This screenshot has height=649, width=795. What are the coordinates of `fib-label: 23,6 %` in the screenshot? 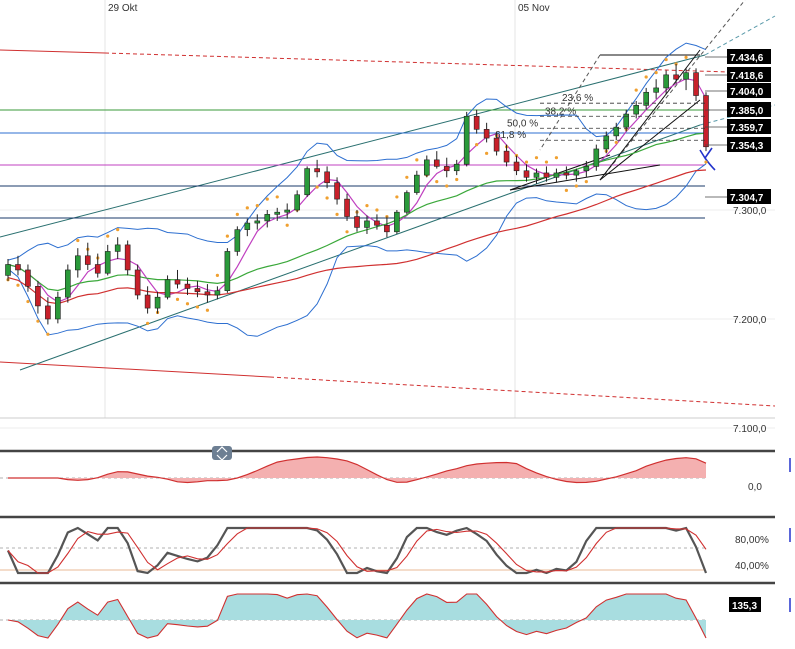 It's located at (577, 98).